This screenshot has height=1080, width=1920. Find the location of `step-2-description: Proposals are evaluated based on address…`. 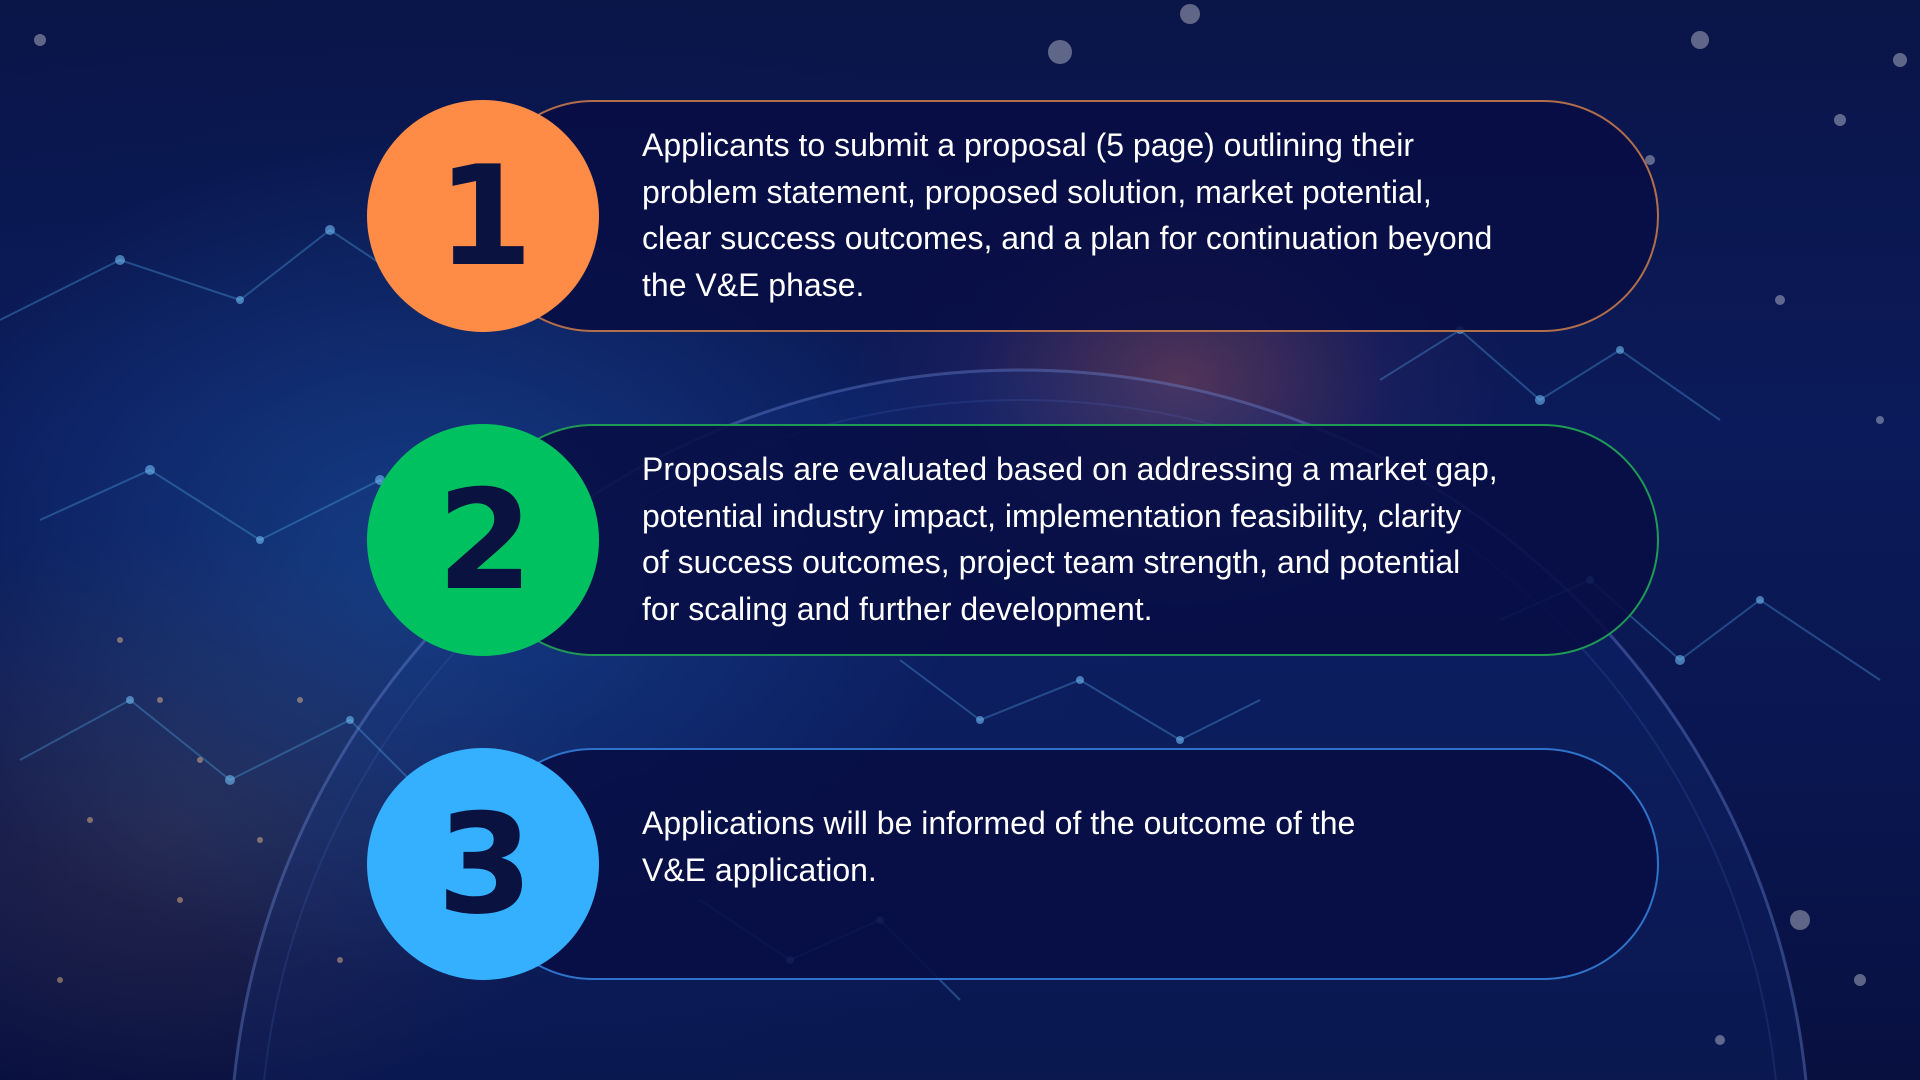

step-2-description: Proposals are evaluated based on address… is located at coordinates (1070, 539).